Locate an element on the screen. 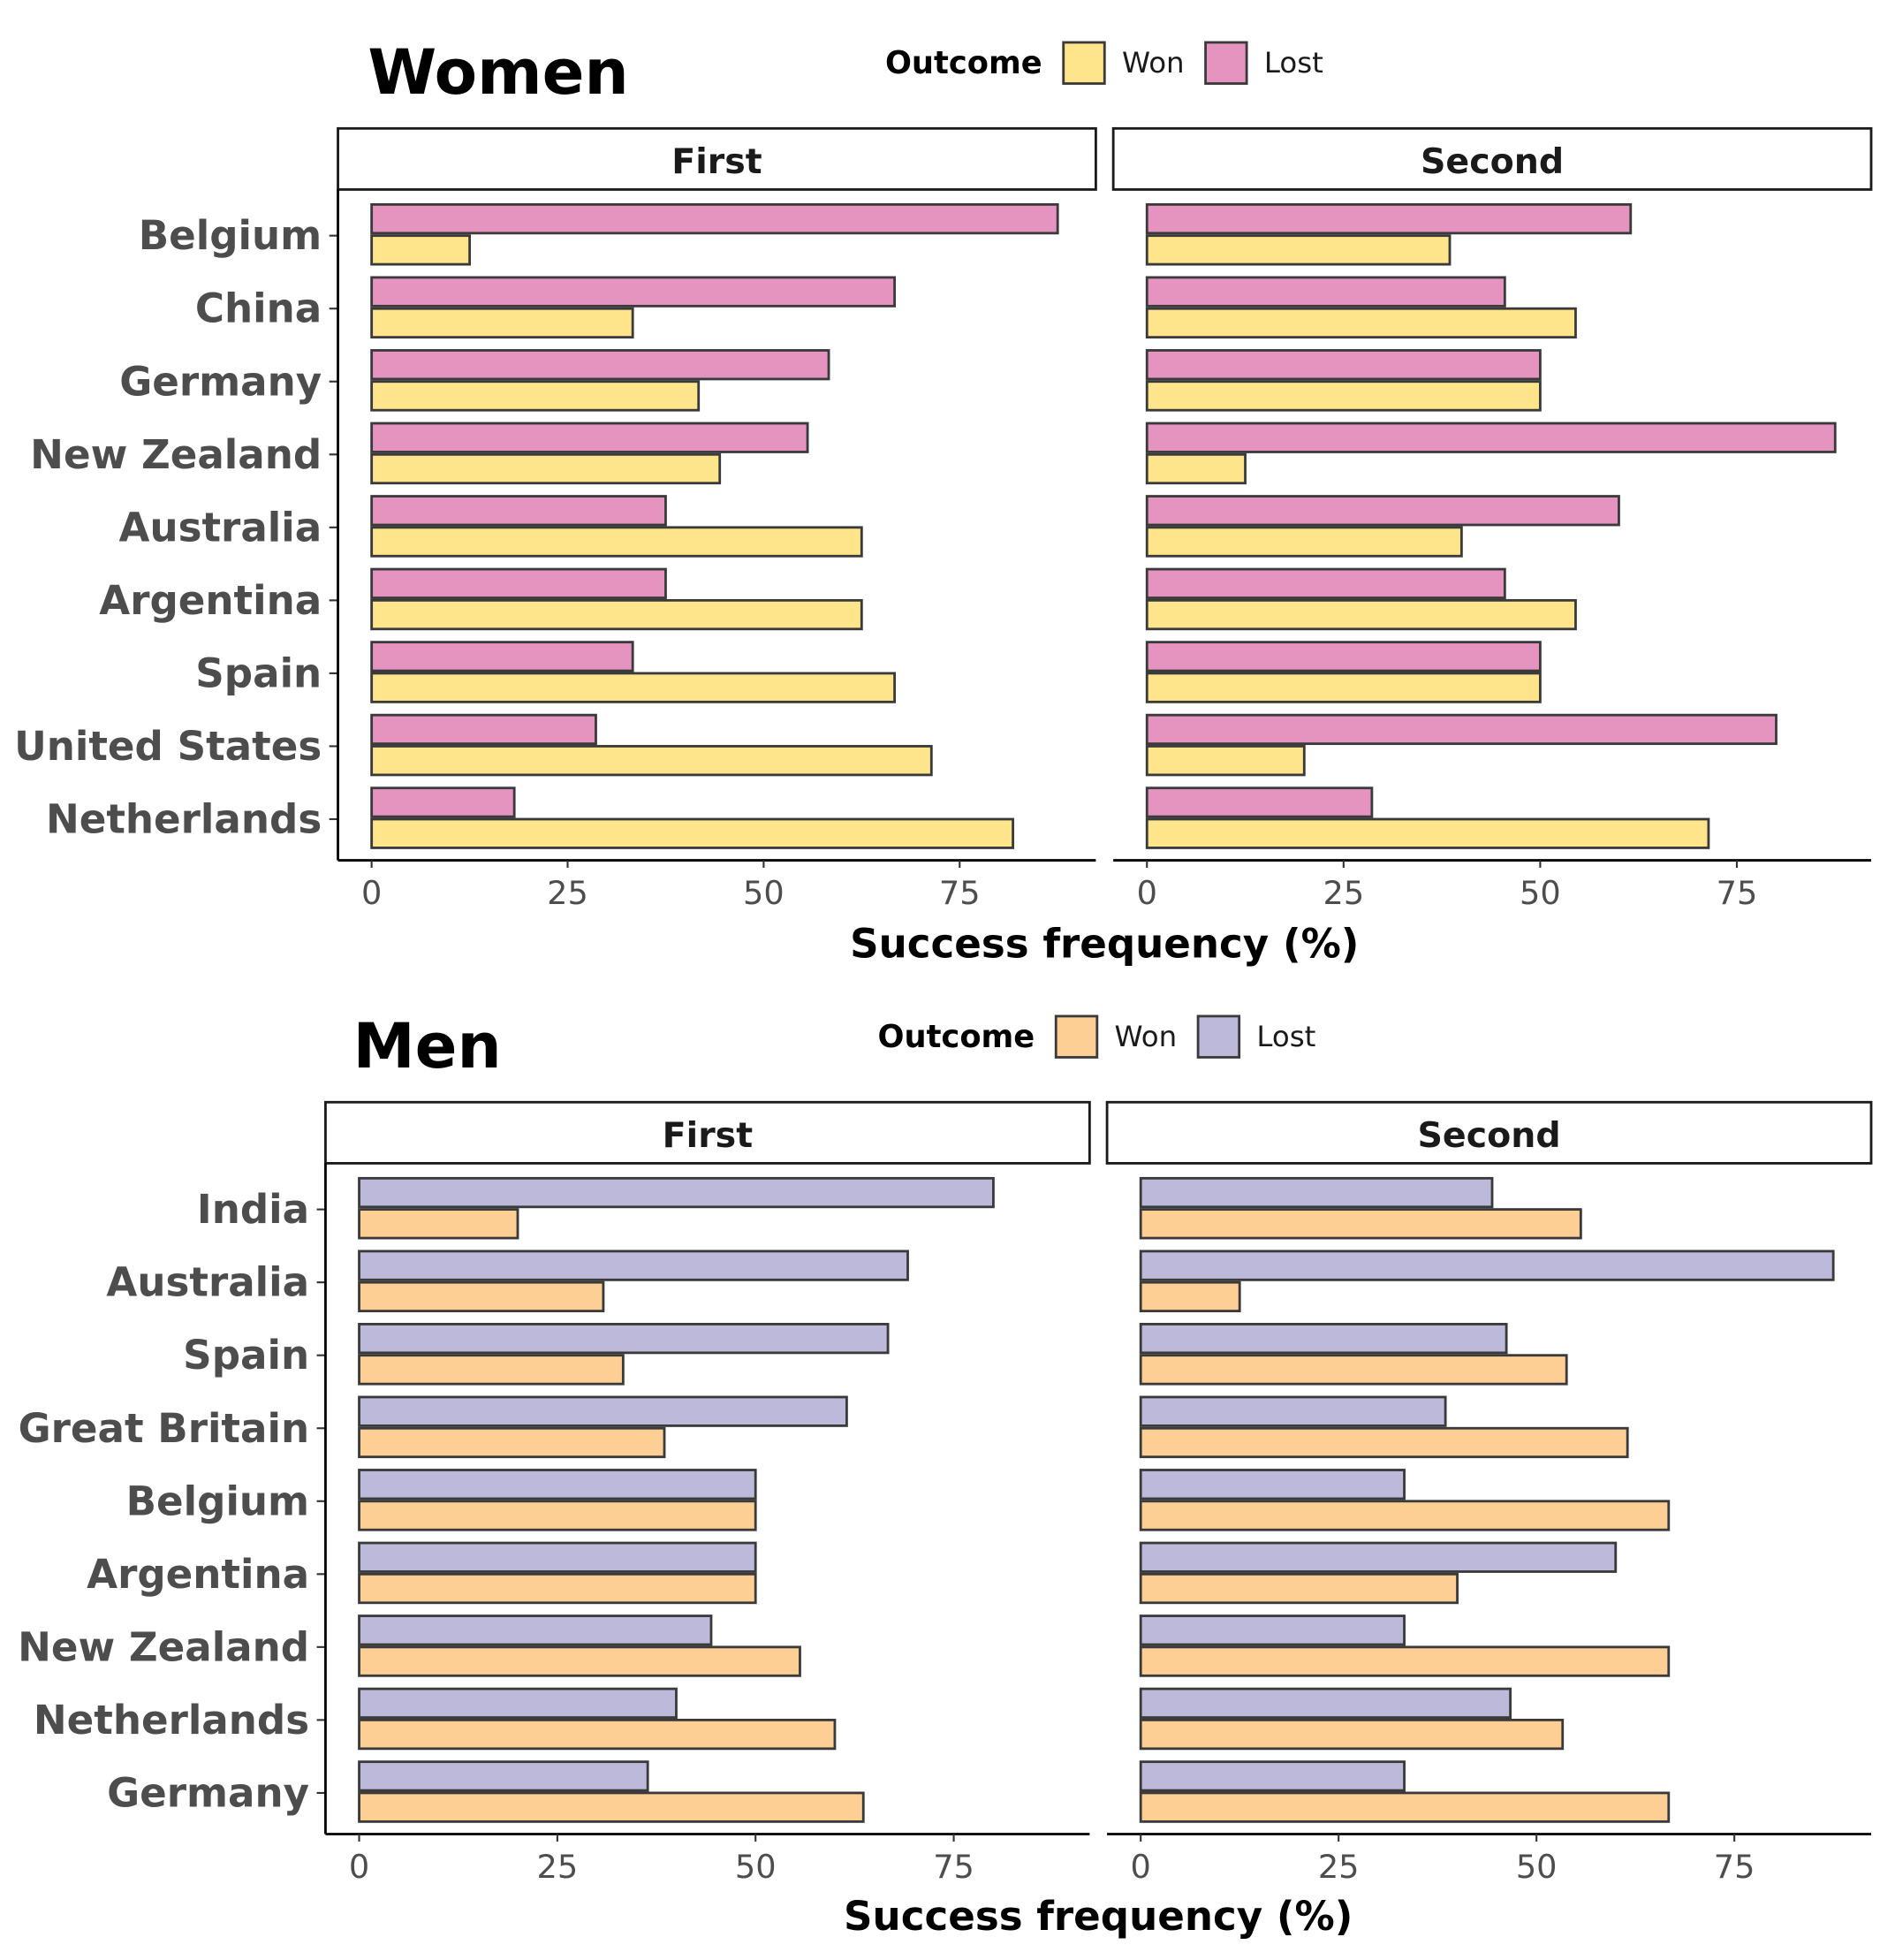  y-tick-label: India is located at coordinates (253, 1209).